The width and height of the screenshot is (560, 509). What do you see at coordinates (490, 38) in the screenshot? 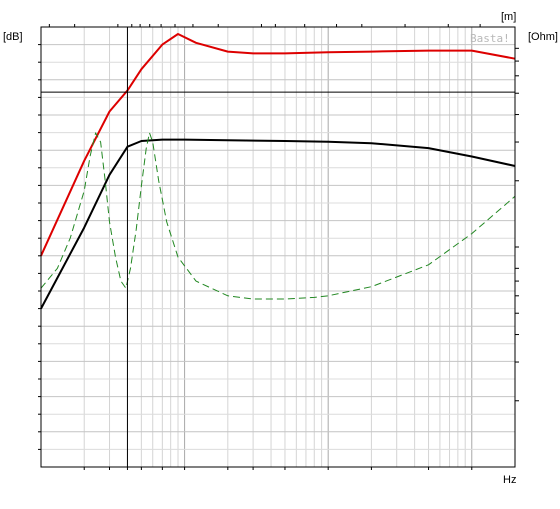
I see `watermark-text: Basta!` at bounding box center [490, 38].